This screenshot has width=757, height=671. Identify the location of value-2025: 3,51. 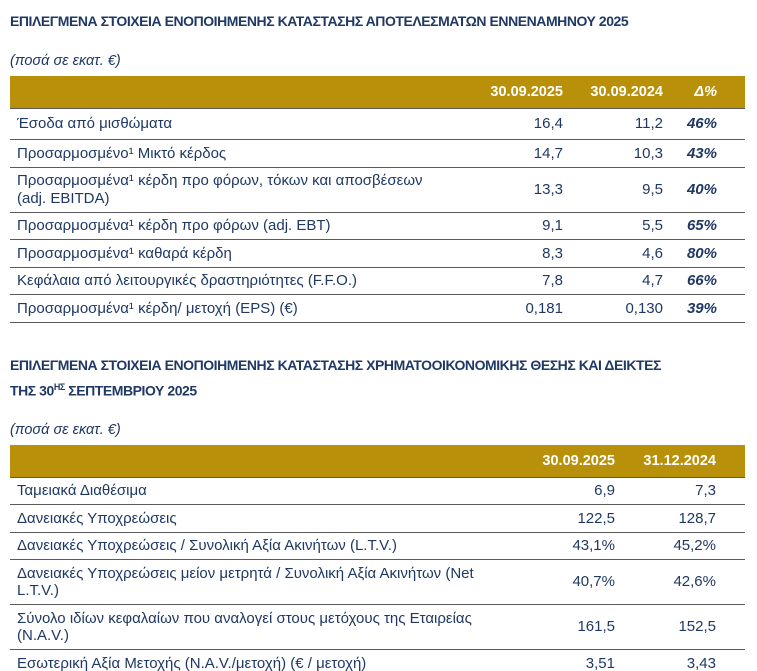
(600, 662).